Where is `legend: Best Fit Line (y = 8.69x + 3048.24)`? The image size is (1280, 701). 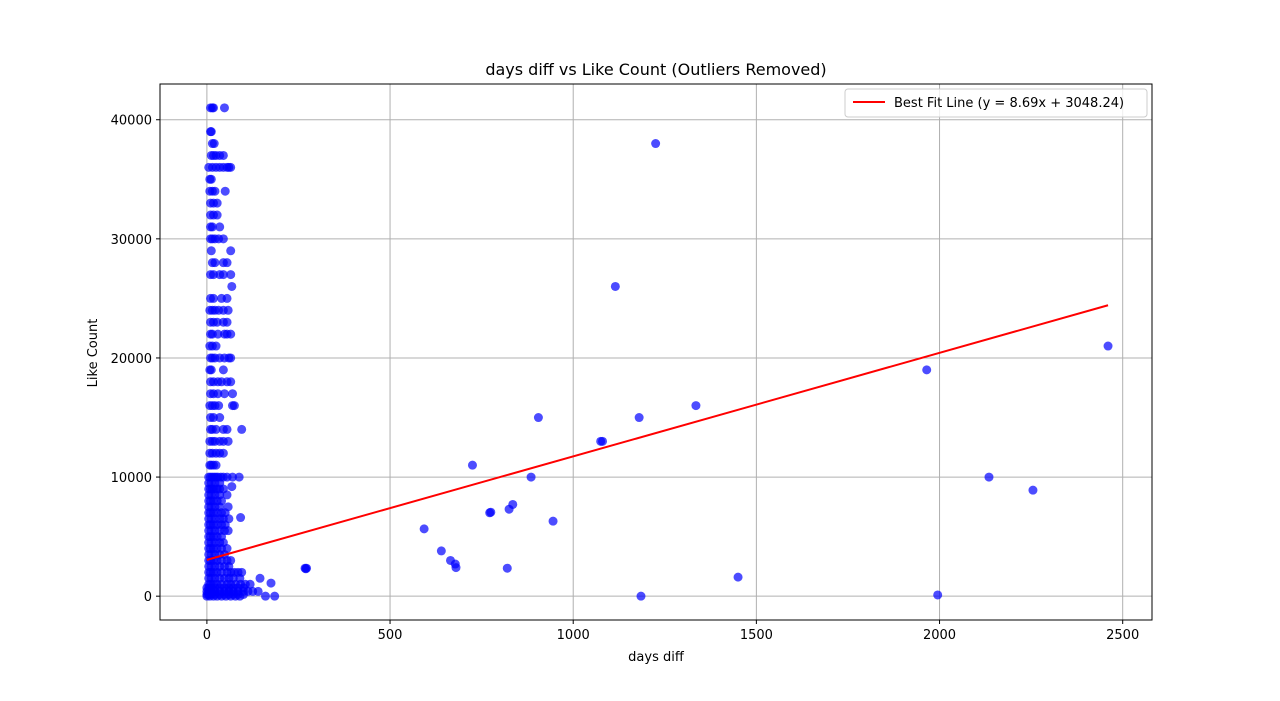 legend: Best Fit Line (y = 8.69x + 3048.24) is located at coordinates (996, 103).